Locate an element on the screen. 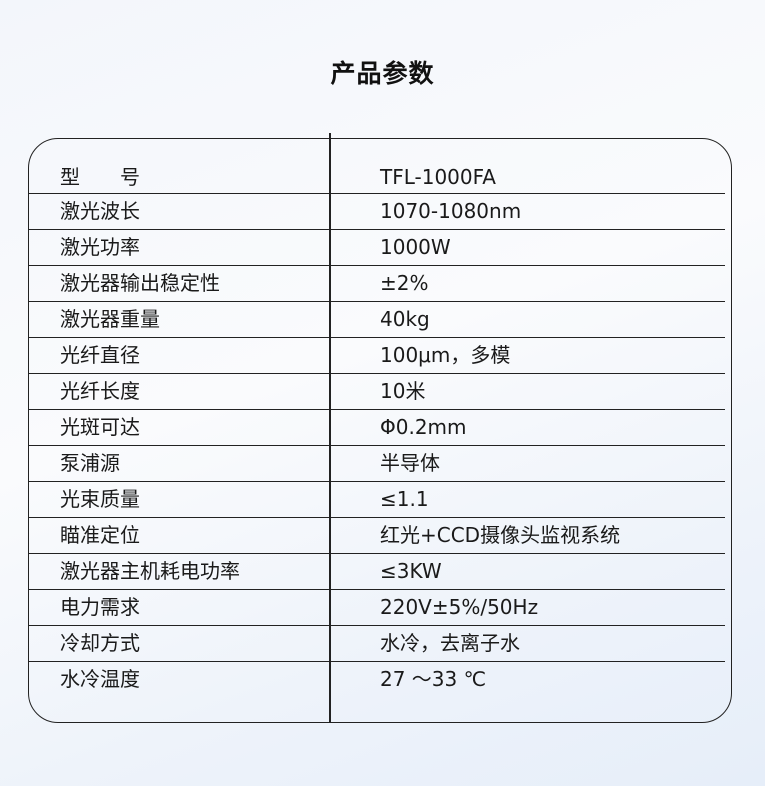 The height and width of the screenshot is (786, 765). table-row: 激光器输出稳定性 ±2% is located at coordinates (376, 283).